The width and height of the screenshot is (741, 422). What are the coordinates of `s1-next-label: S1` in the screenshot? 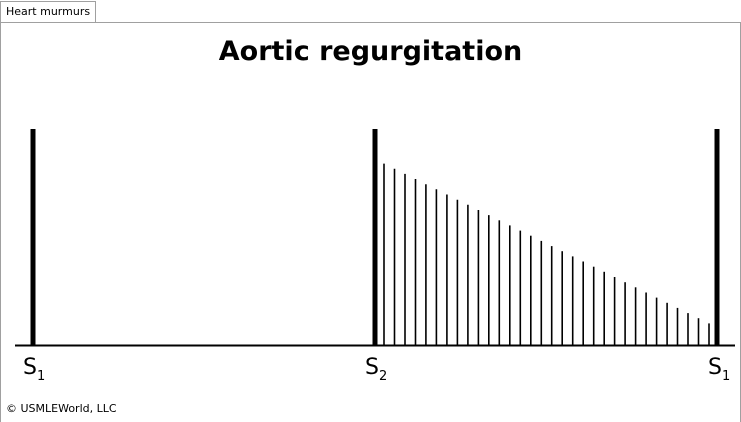 It's located at (719, 370).